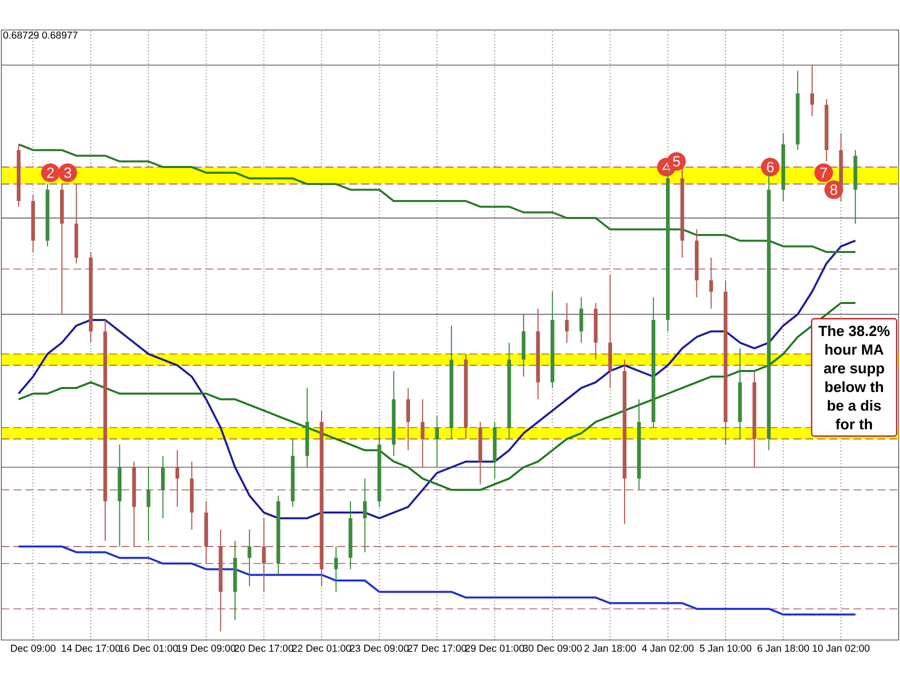 Image resolution: width=900 pixels, height=675 pixels. I want to click on x-tick-label: 16 Dec 01:00, so click(148, 648).